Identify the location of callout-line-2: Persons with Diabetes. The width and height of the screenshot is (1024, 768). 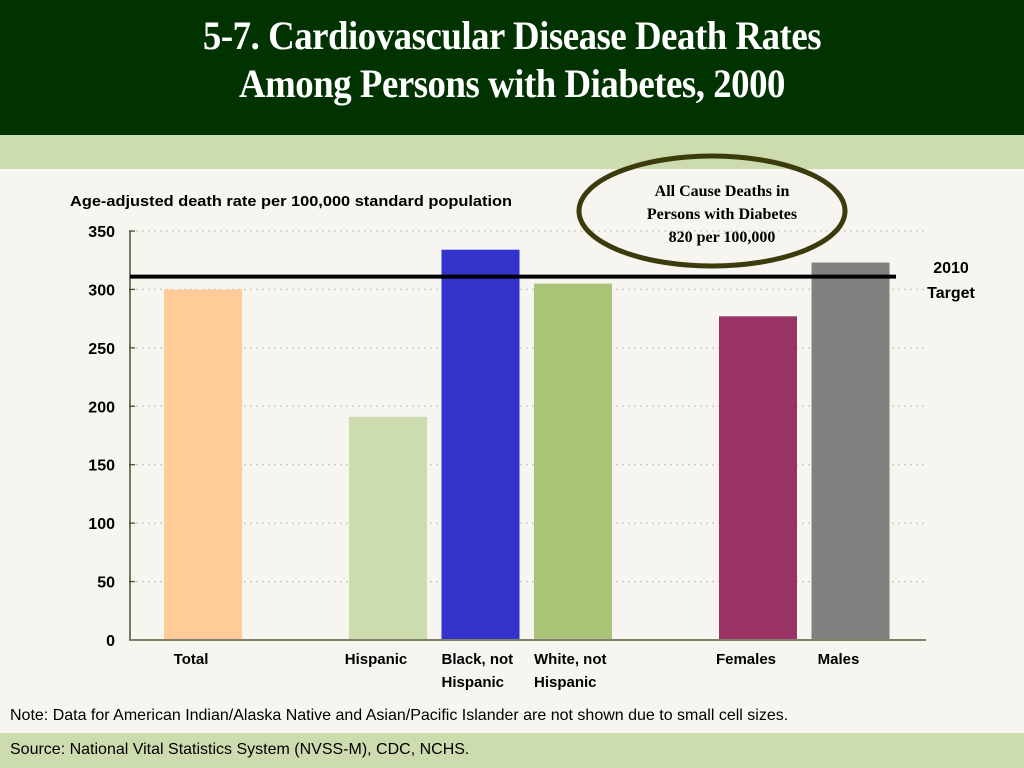
(722, 214).